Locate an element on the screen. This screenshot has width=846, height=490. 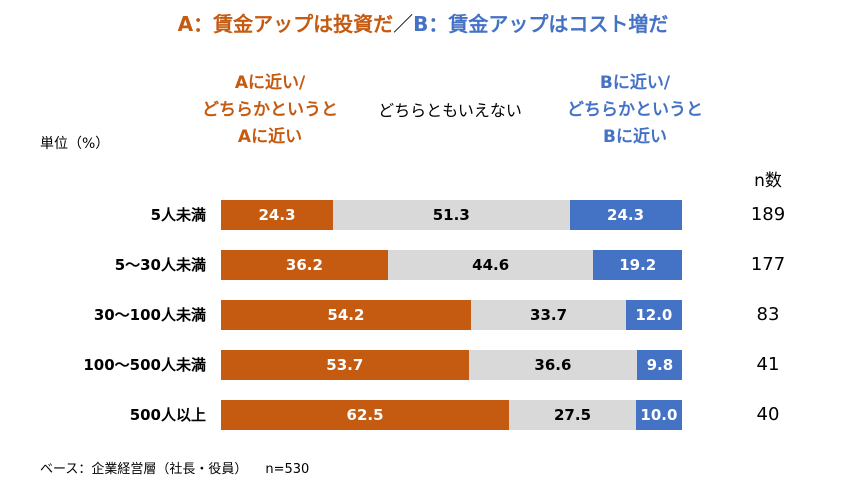
data-label: 27.5 is located at coordinates (573, 415).